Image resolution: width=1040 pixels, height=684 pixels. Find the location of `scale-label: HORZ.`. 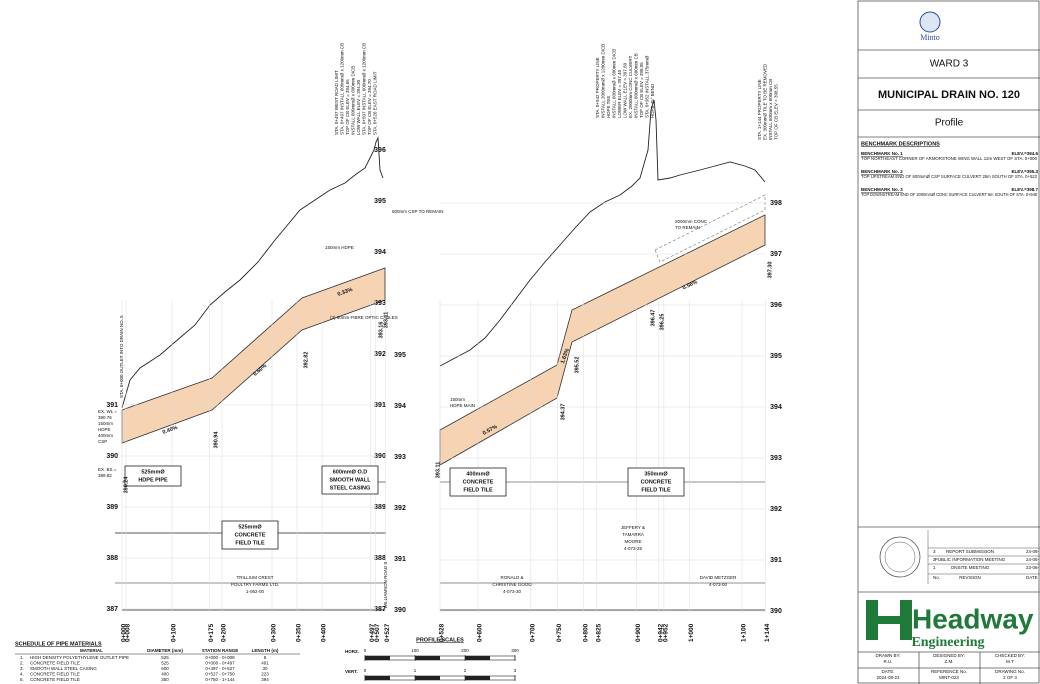

scale-label: HORZ. is located at coordinates (352, 651).